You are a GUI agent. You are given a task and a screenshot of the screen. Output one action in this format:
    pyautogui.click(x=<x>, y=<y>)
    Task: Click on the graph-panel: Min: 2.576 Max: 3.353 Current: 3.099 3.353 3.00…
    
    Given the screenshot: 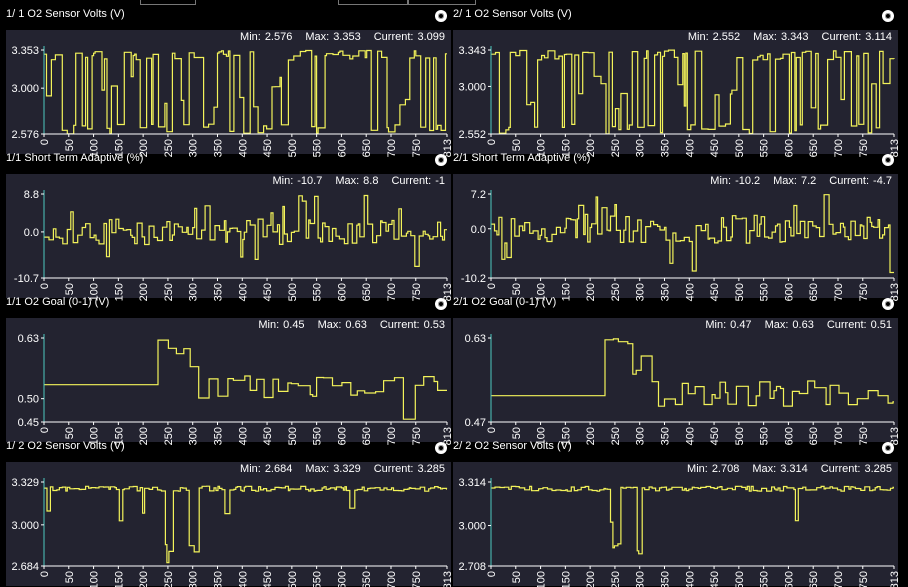 What is the action you would take?
    pyautogui.click(x=230, y=93)
    